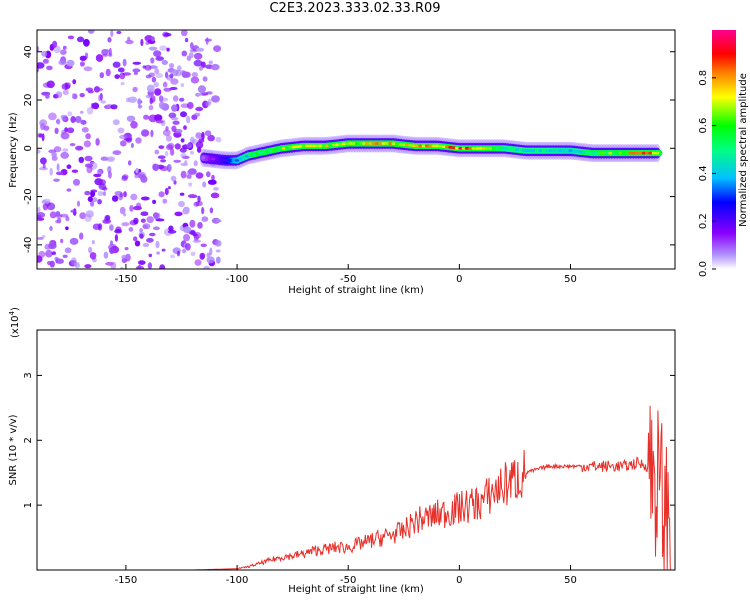  Describe the element at coordinates (743, 150) in the screenshot. I see `colorbar-label: Normalized spectral amplitude` at that location.